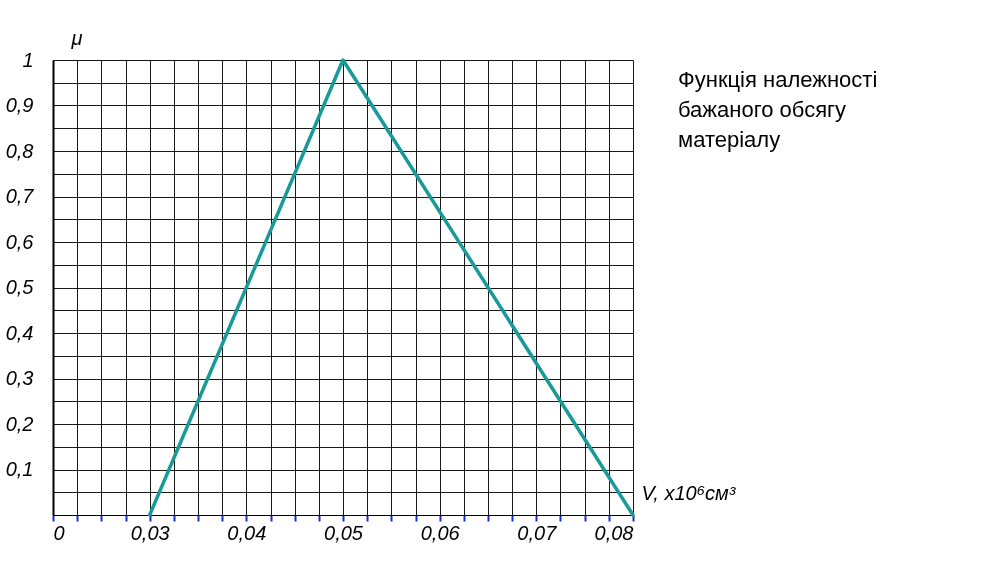 The height and width of the screenshot is (570, 1001). What do you see at coordinates (20, 241) in the screenshot?
I see `y-tick-label: 0,6` at bounding box center [20, 241].